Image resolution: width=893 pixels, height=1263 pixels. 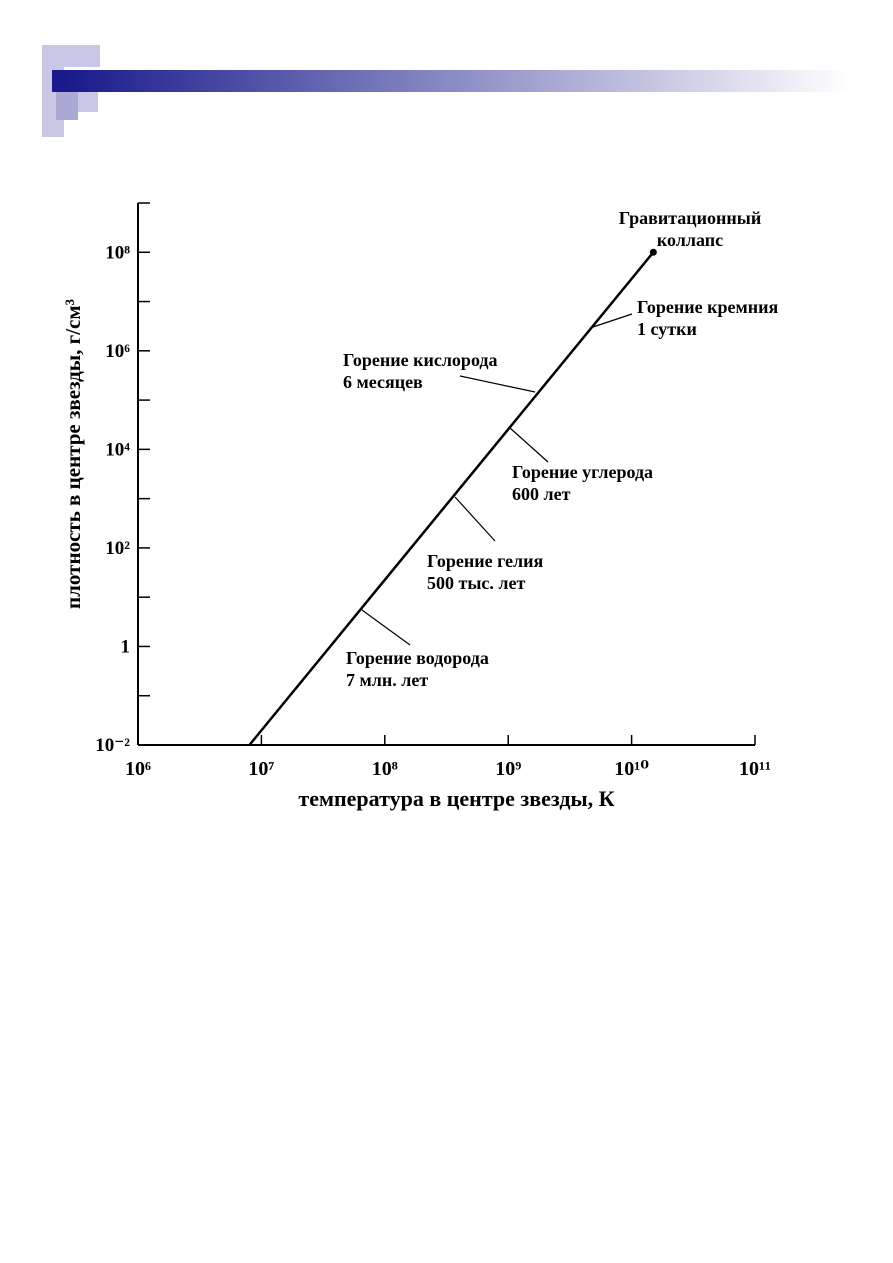 What do you see at coordinates (541, 494) in the screenshot?
I see `annotation: 600 лет` at bounding box center [541, 494].